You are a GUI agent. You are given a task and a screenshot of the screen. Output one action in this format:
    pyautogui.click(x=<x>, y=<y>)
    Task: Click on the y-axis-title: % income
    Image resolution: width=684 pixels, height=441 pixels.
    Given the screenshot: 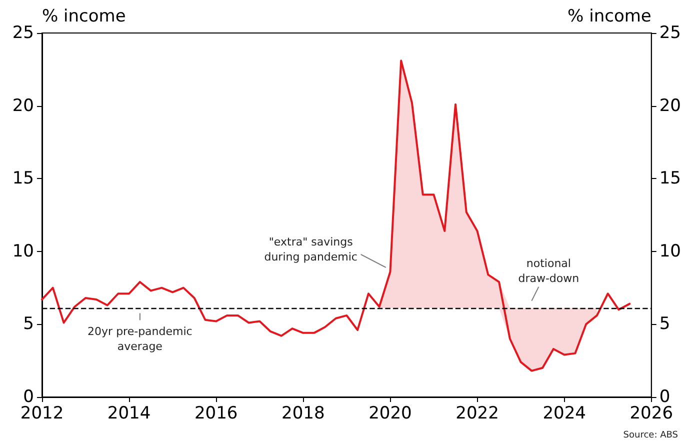 What is the action you would take?
    pyautogui.click(x=84, y=16)
    